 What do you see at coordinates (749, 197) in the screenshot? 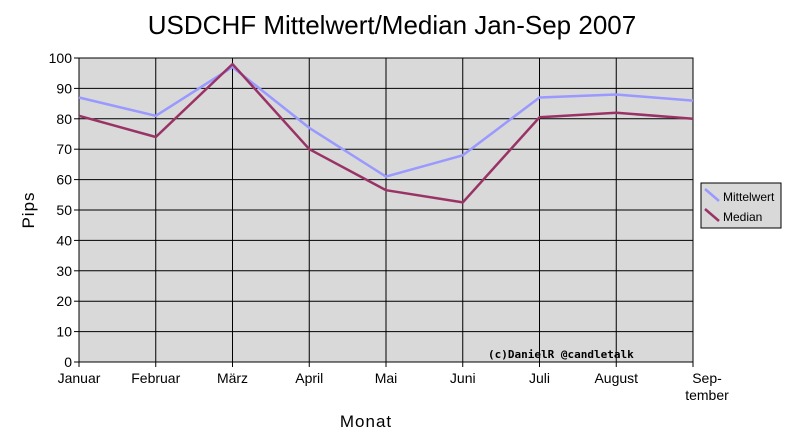
I see `legend-label: Mittelwert` at bounding box center [749, 197].